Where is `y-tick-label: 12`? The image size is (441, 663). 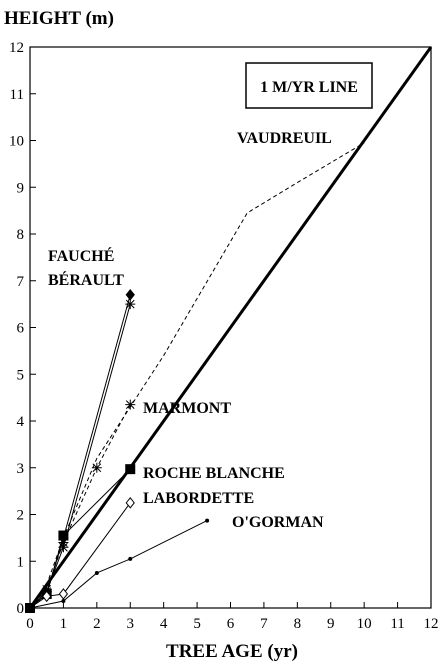
y-tick-label: 12 is located at coordinates (16, 48).